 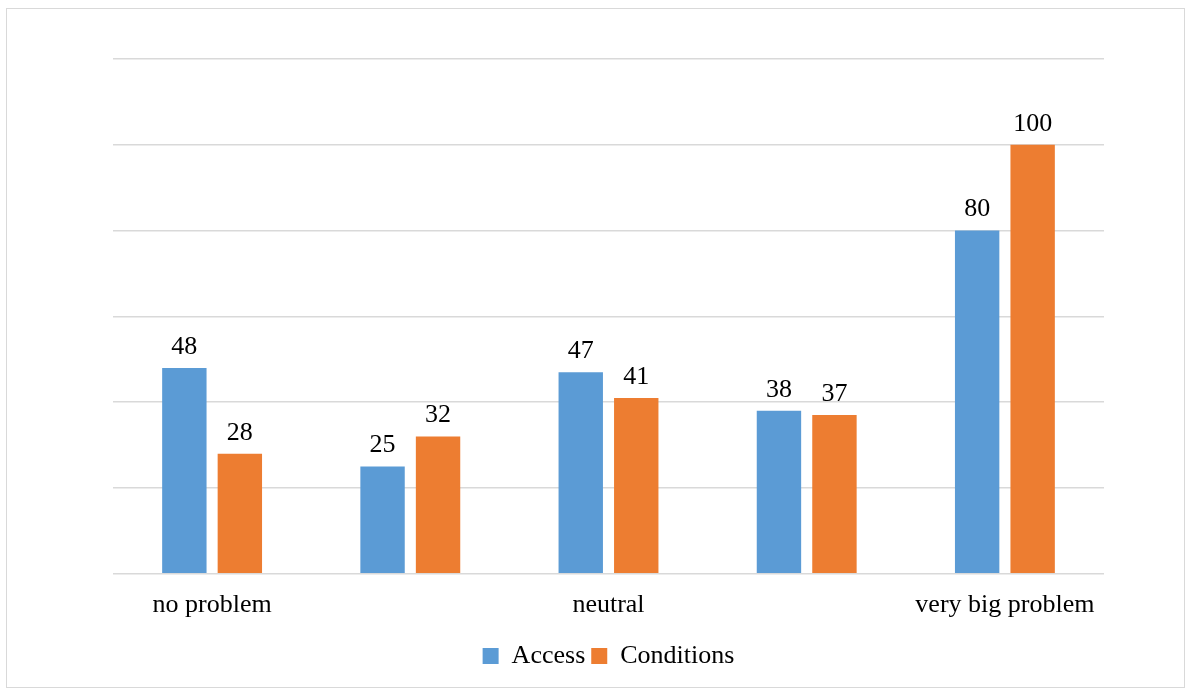 What do you see at coordinates (548, 654) in the screenshot?
I see `legend-label: Access` at bounding box center [548, 654].